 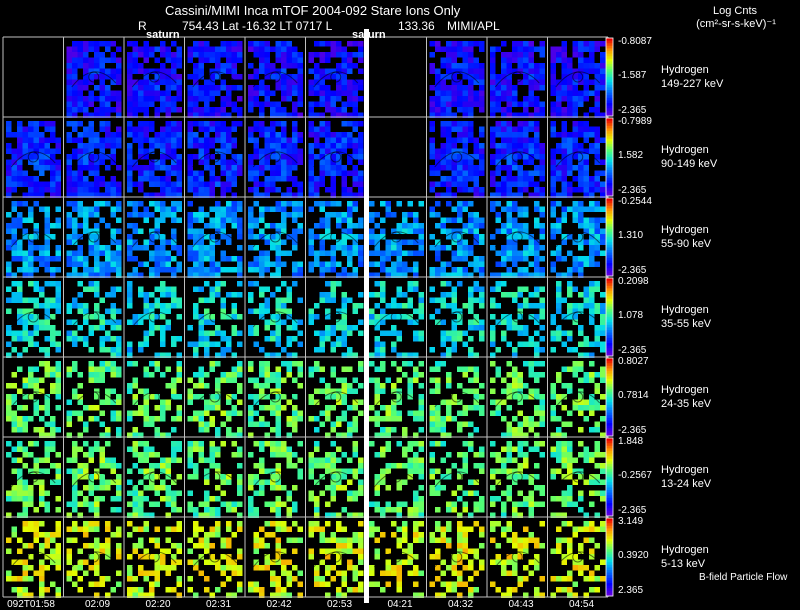 What do you see at coordinates (635, 475) in the screenshot?
I see `colorbar-cmid-label: -0.2567` at bounding box center [635, 475].